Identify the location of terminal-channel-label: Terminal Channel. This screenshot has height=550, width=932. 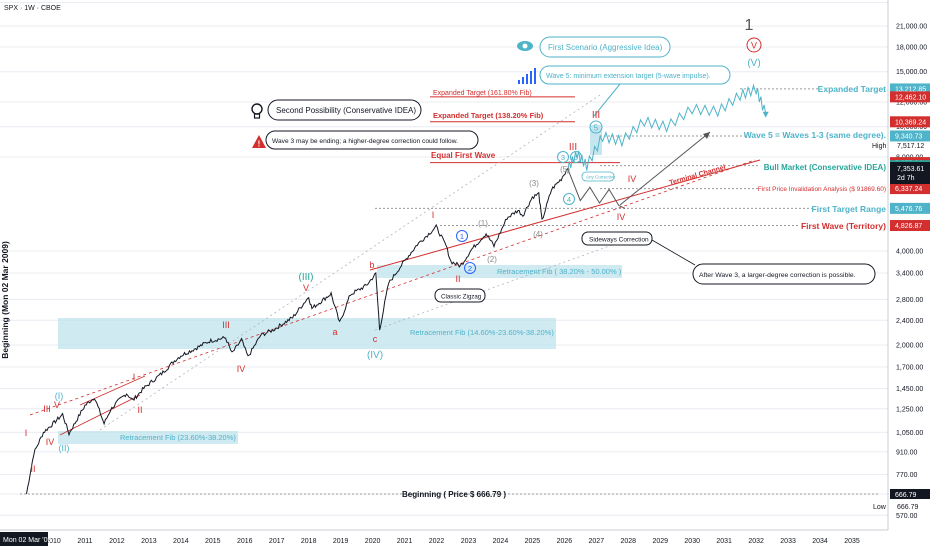
(698, 175).